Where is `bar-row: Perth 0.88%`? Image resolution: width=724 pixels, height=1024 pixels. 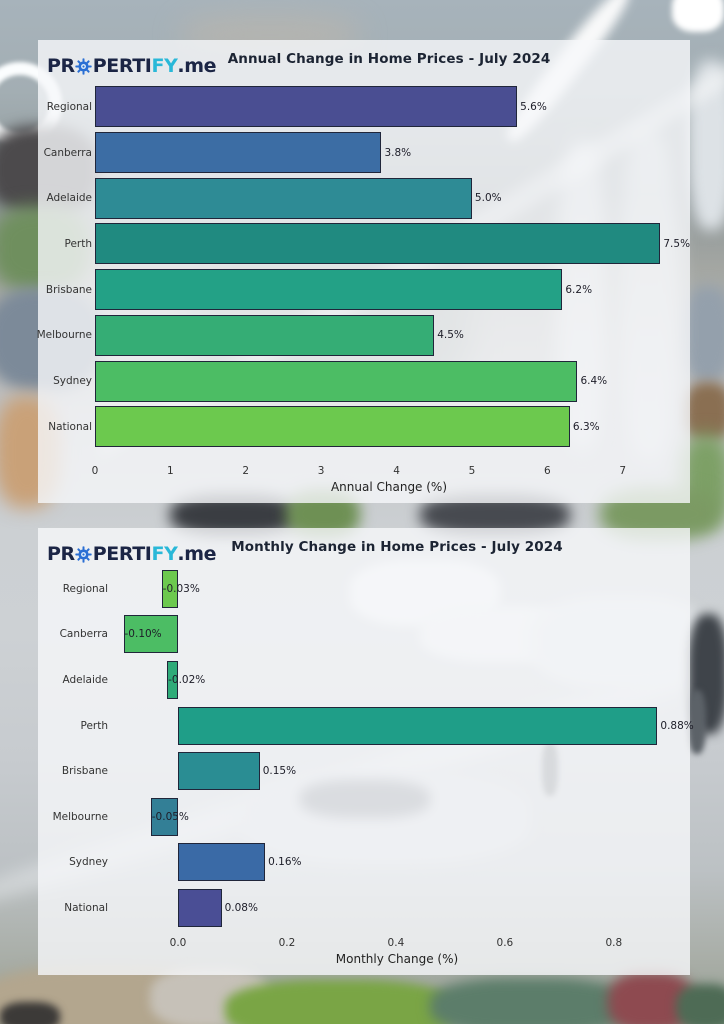 bar-row: Perth 0.88% is located at coordinates (366, 726).